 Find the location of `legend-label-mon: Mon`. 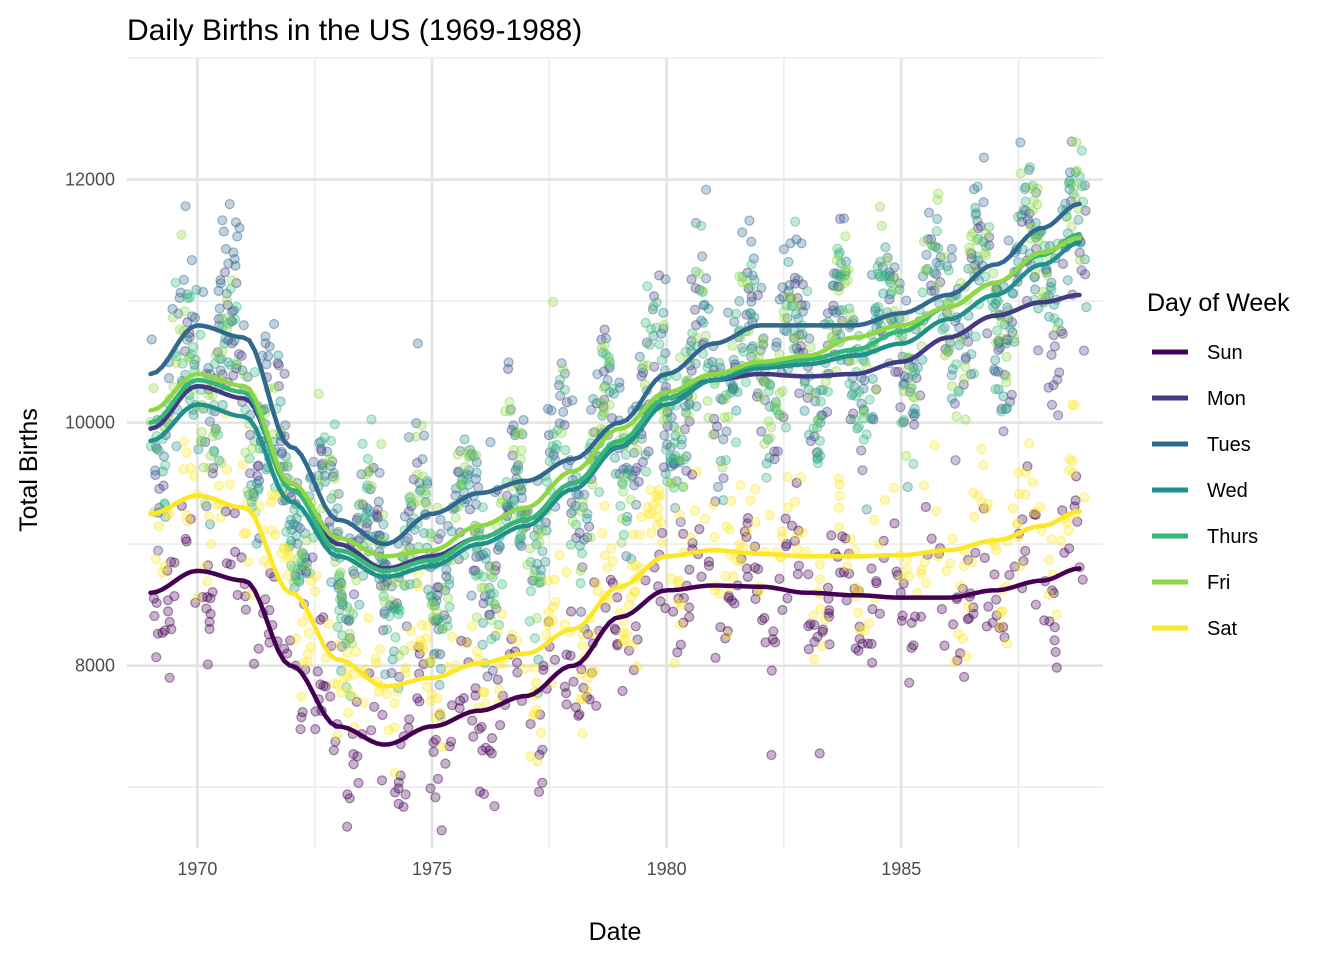

legend-label-mon: Mon is located at coordinates (1226, 399).